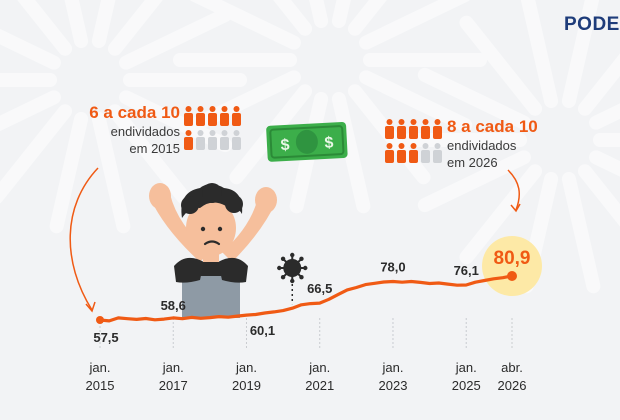 Image resolution: width=620 pixels, height=420 pixels. I want to click on end-point, so click(512, 276).